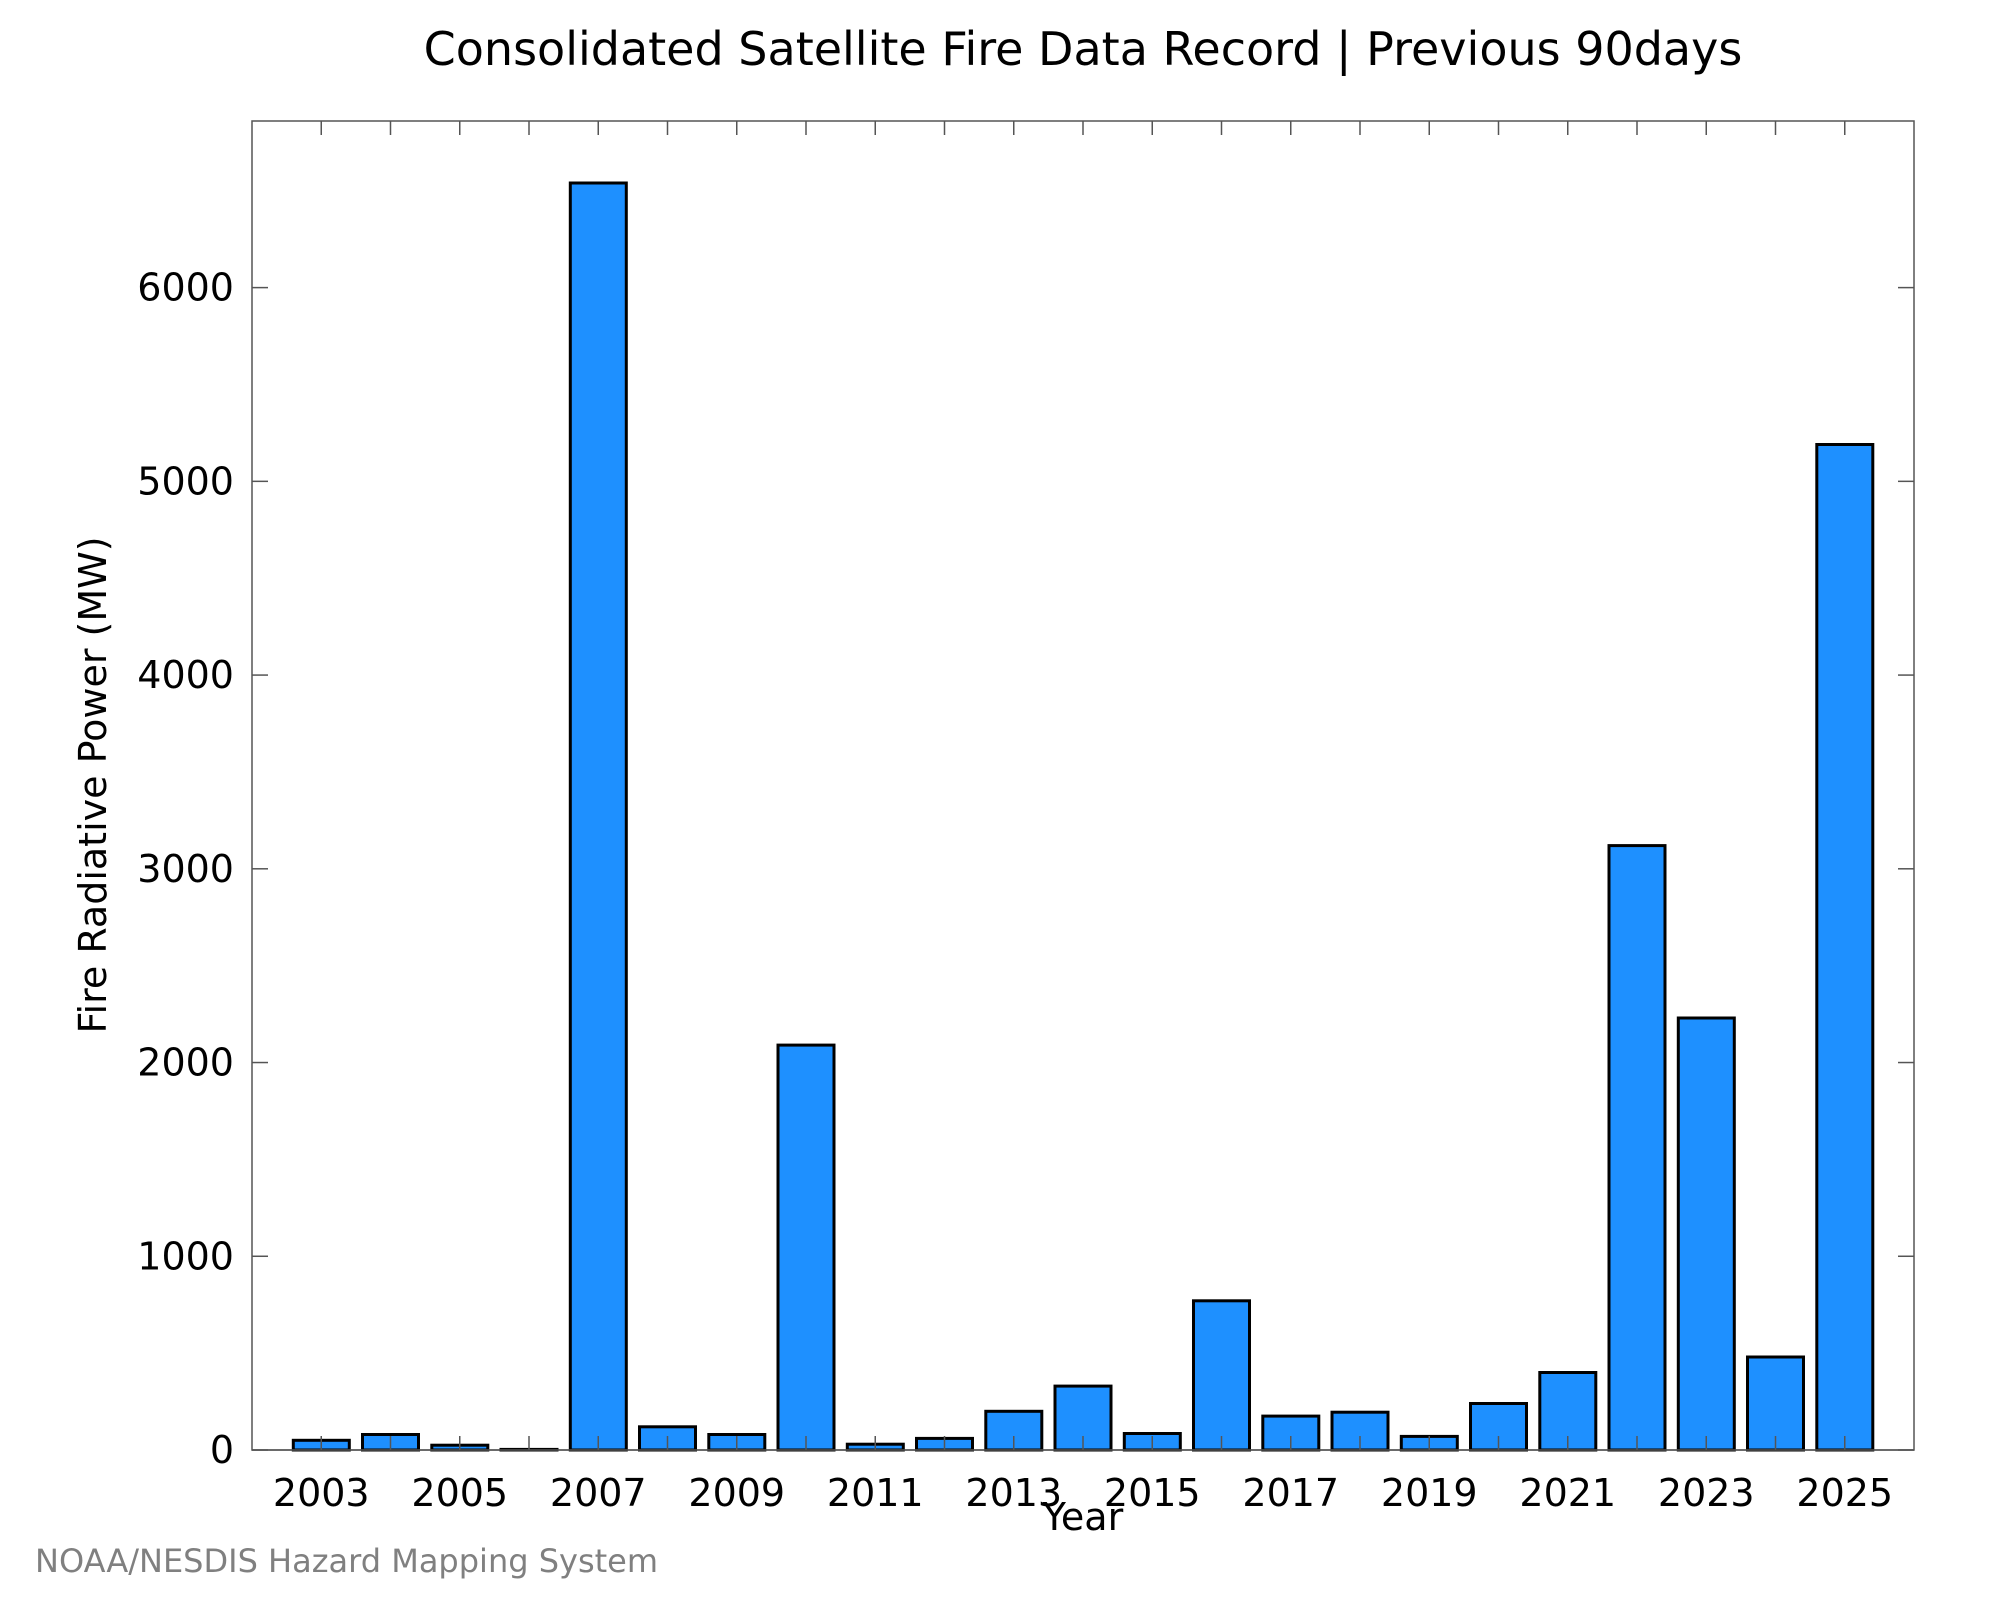  Describe the element at coordinates (875, 1493) in the screenshot. I see `x-tick-label-2011: 2011` at that location.